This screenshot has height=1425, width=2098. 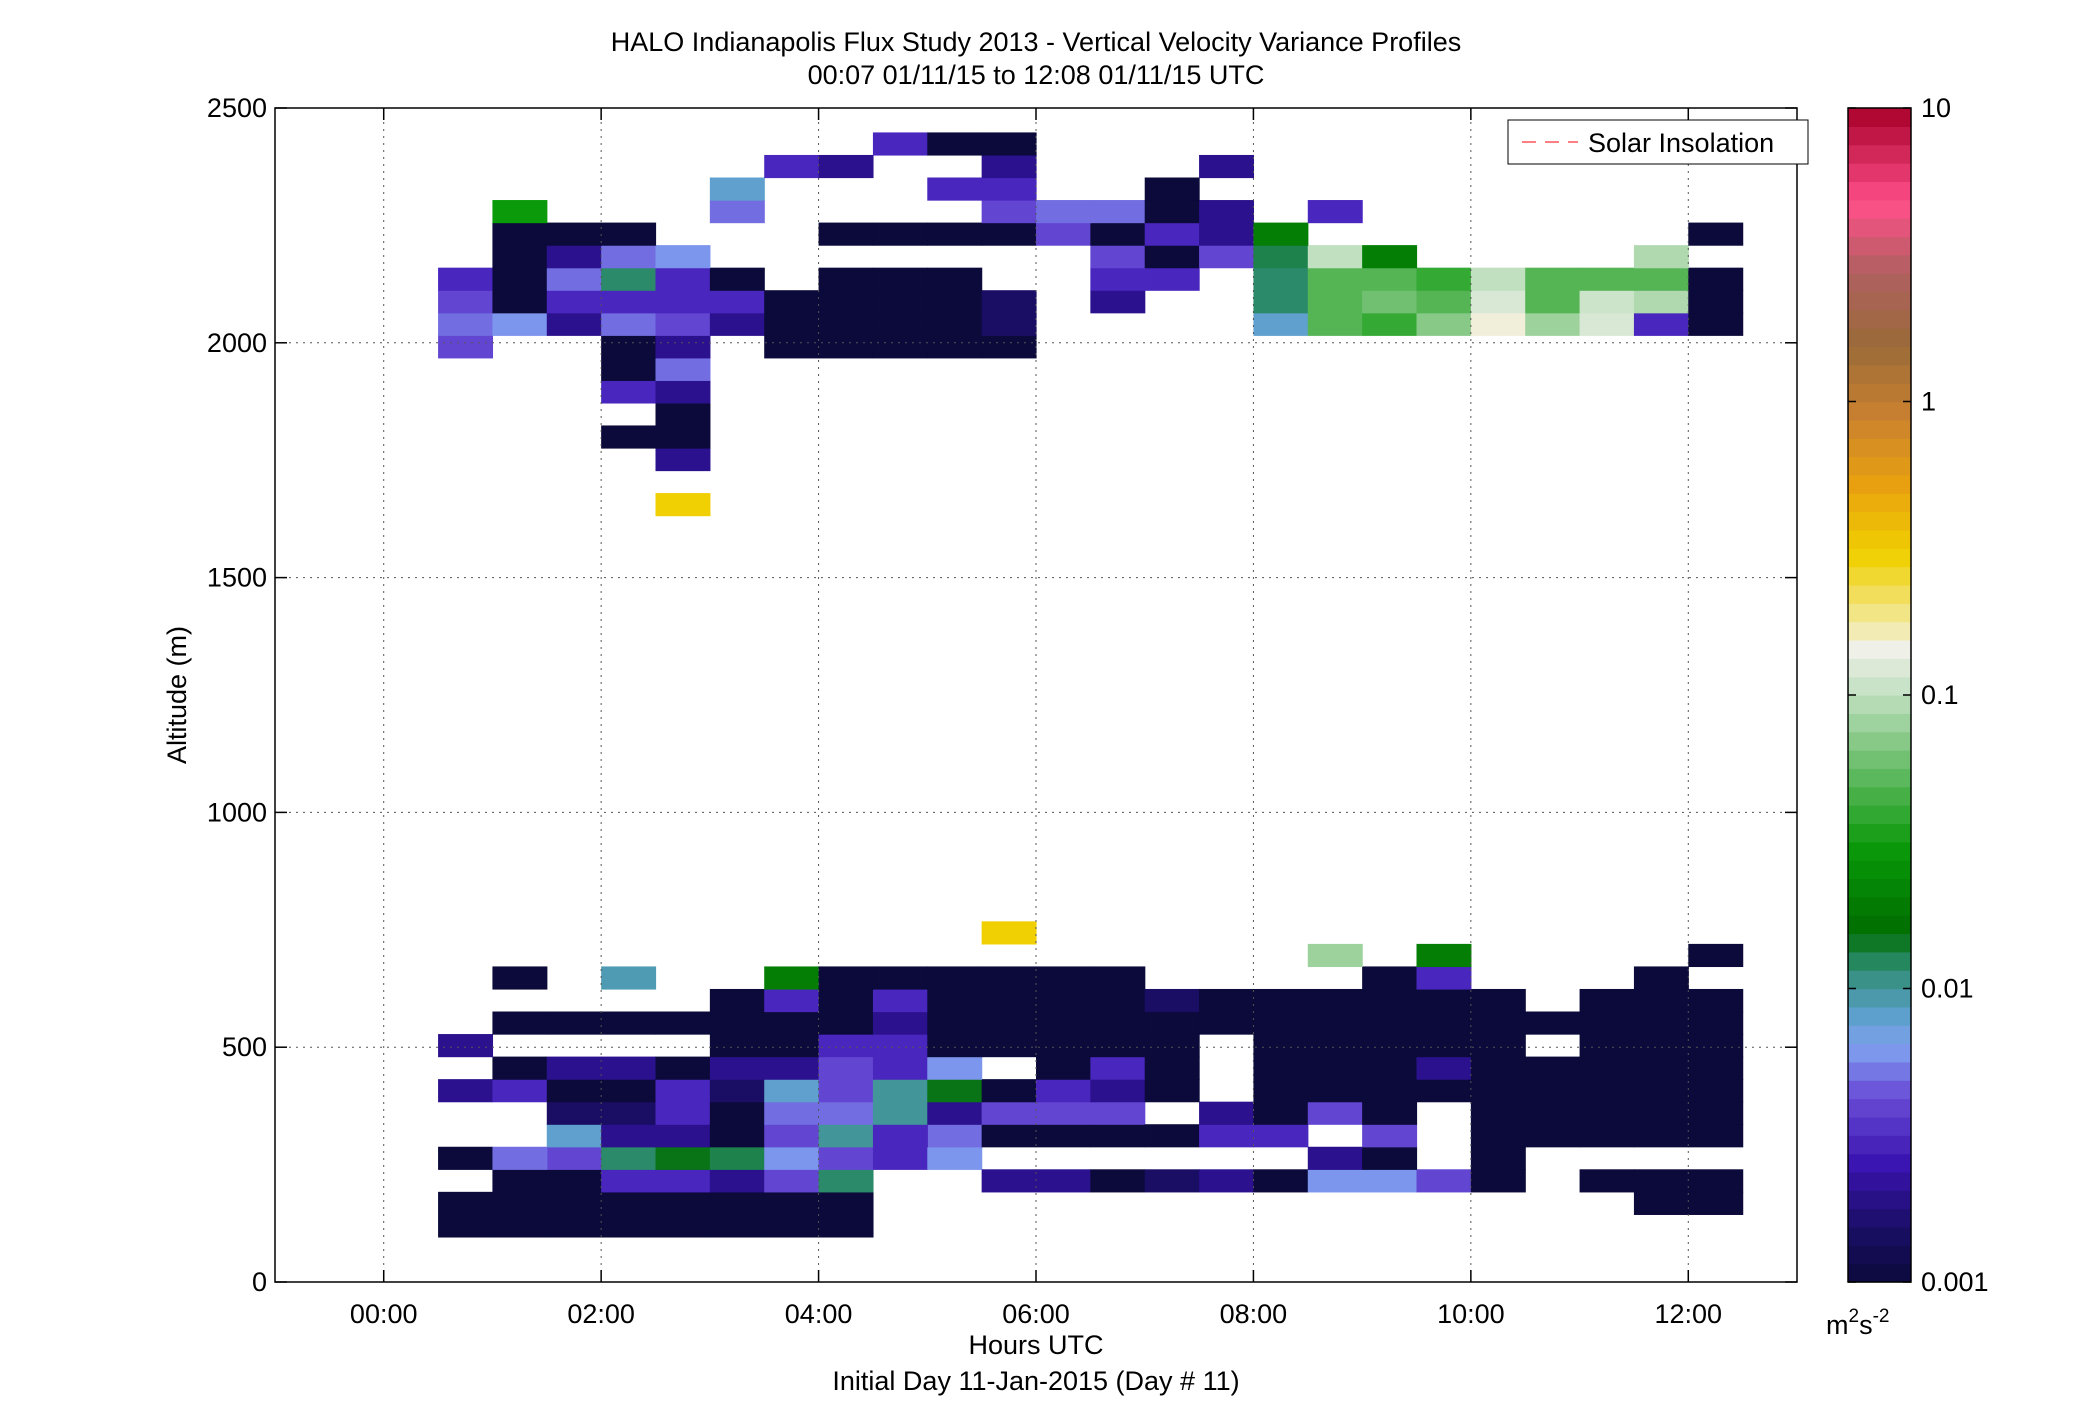 I want to click on y-tick-label: 2500, so click(x=237, y=108).